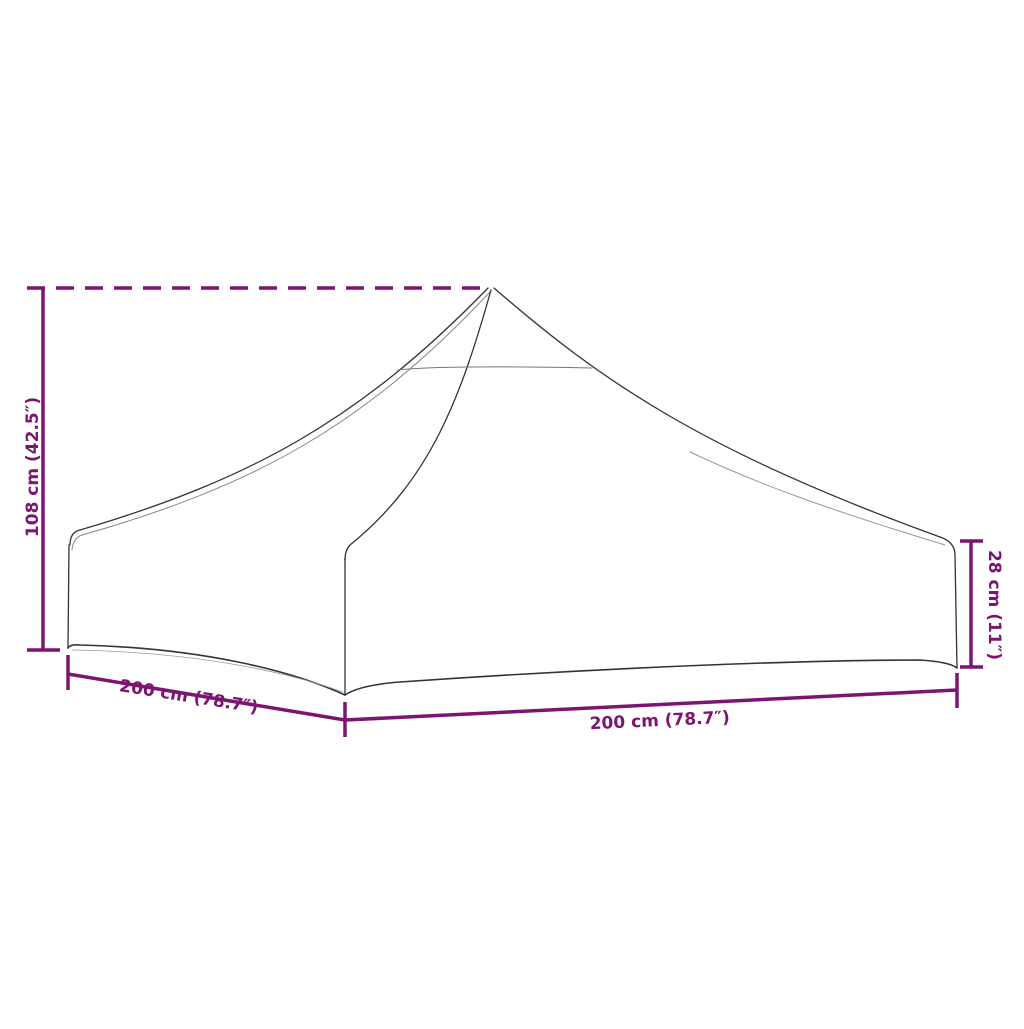 This screenshot has height=1029, width=1024. Describe the element at coordinates (994, 605) in the screenshot. I see `wall-height-label: 28 cm (11″)` at that location.